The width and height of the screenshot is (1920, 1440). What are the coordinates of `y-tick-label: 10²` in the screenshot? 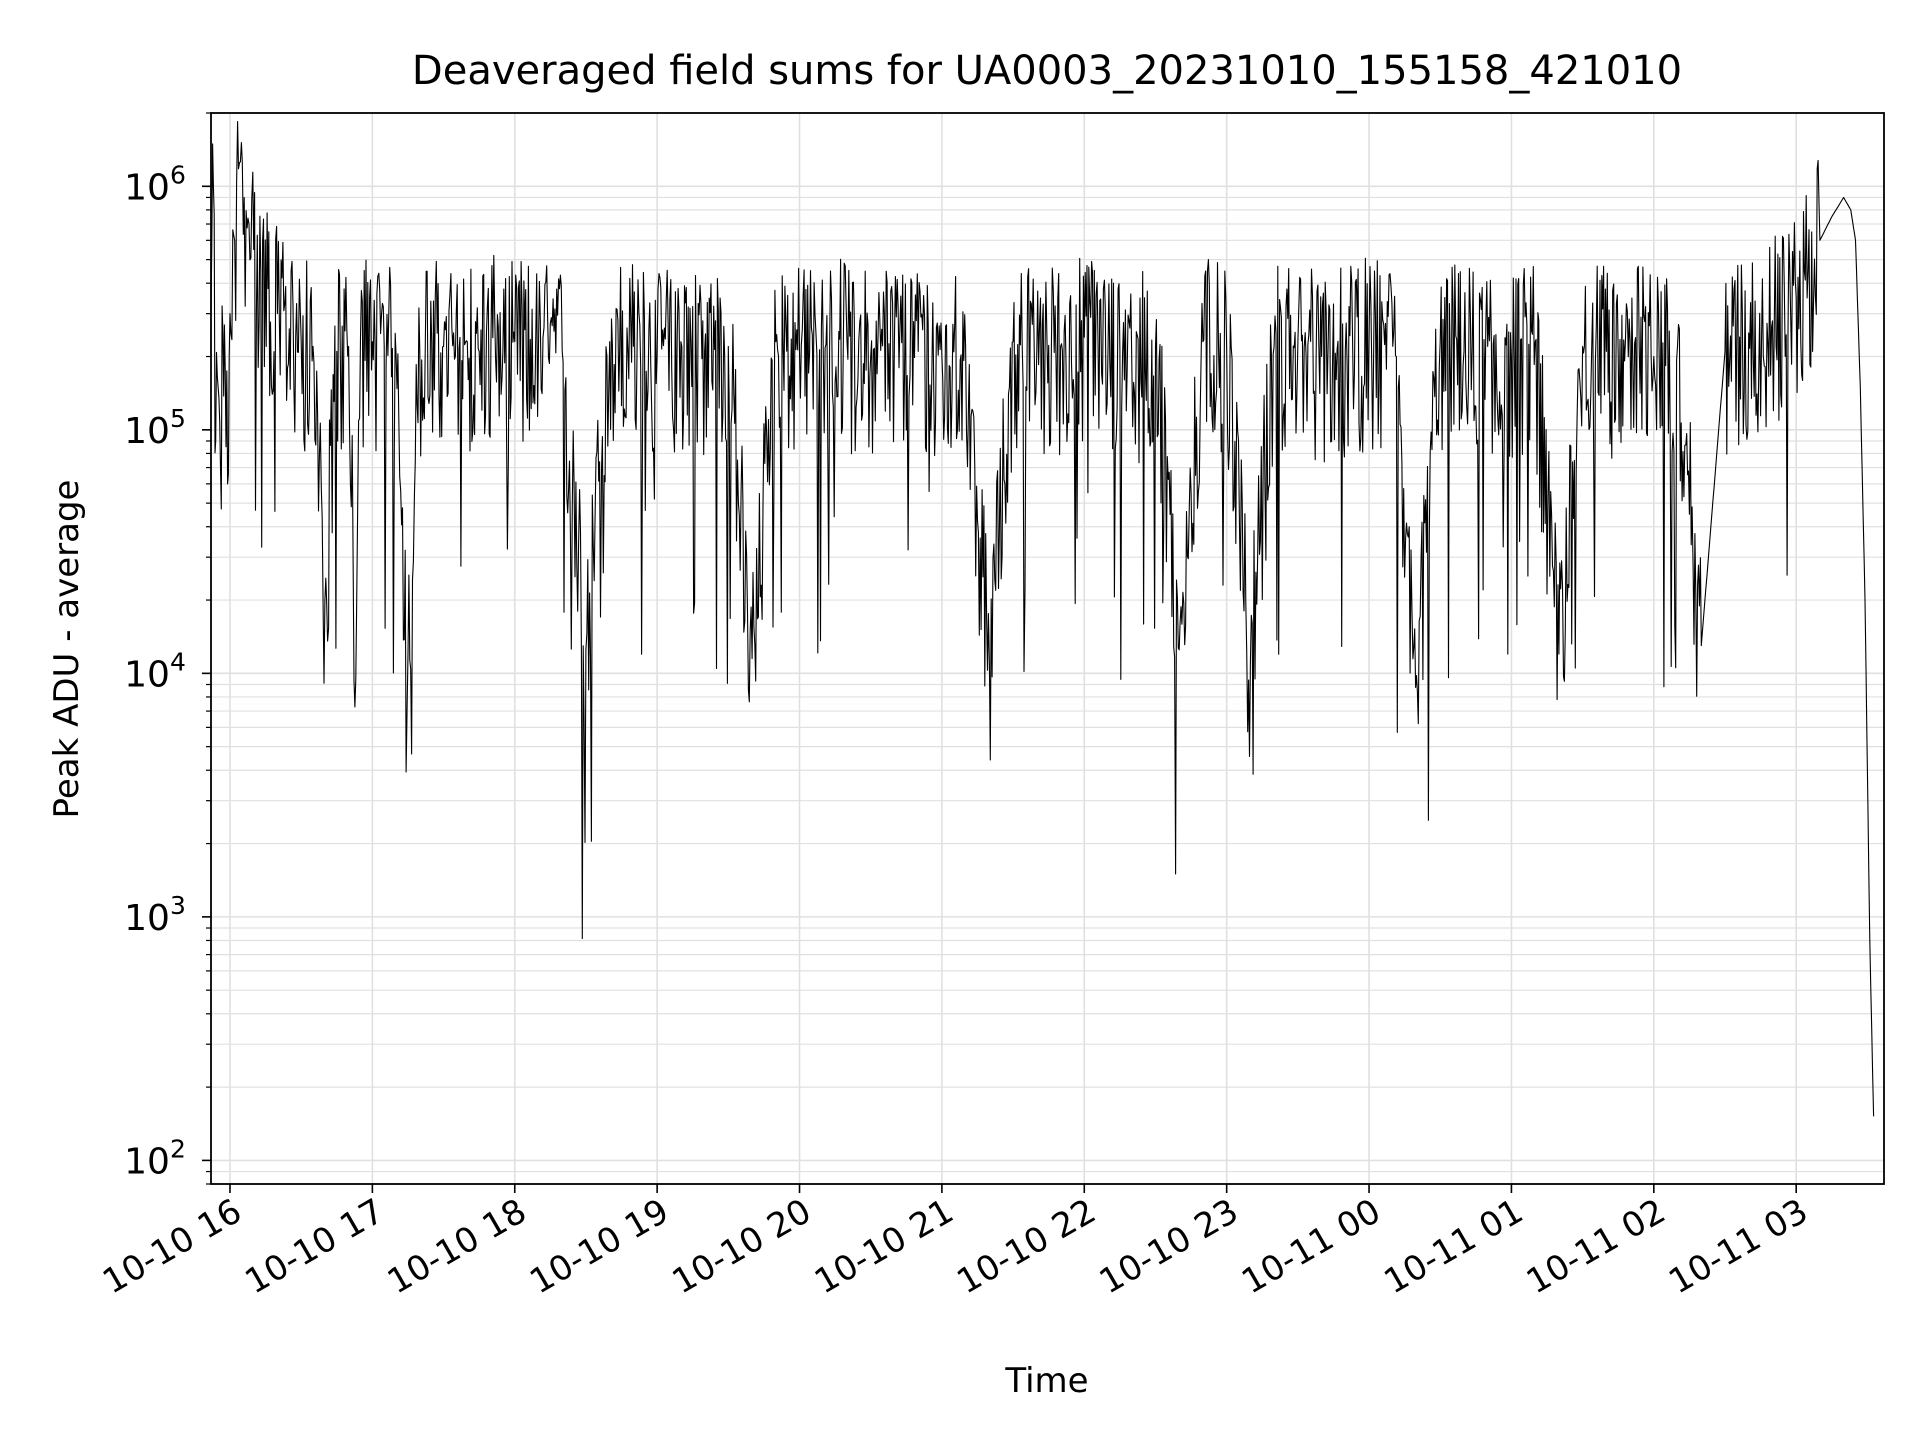 It's located at (155, 1158).